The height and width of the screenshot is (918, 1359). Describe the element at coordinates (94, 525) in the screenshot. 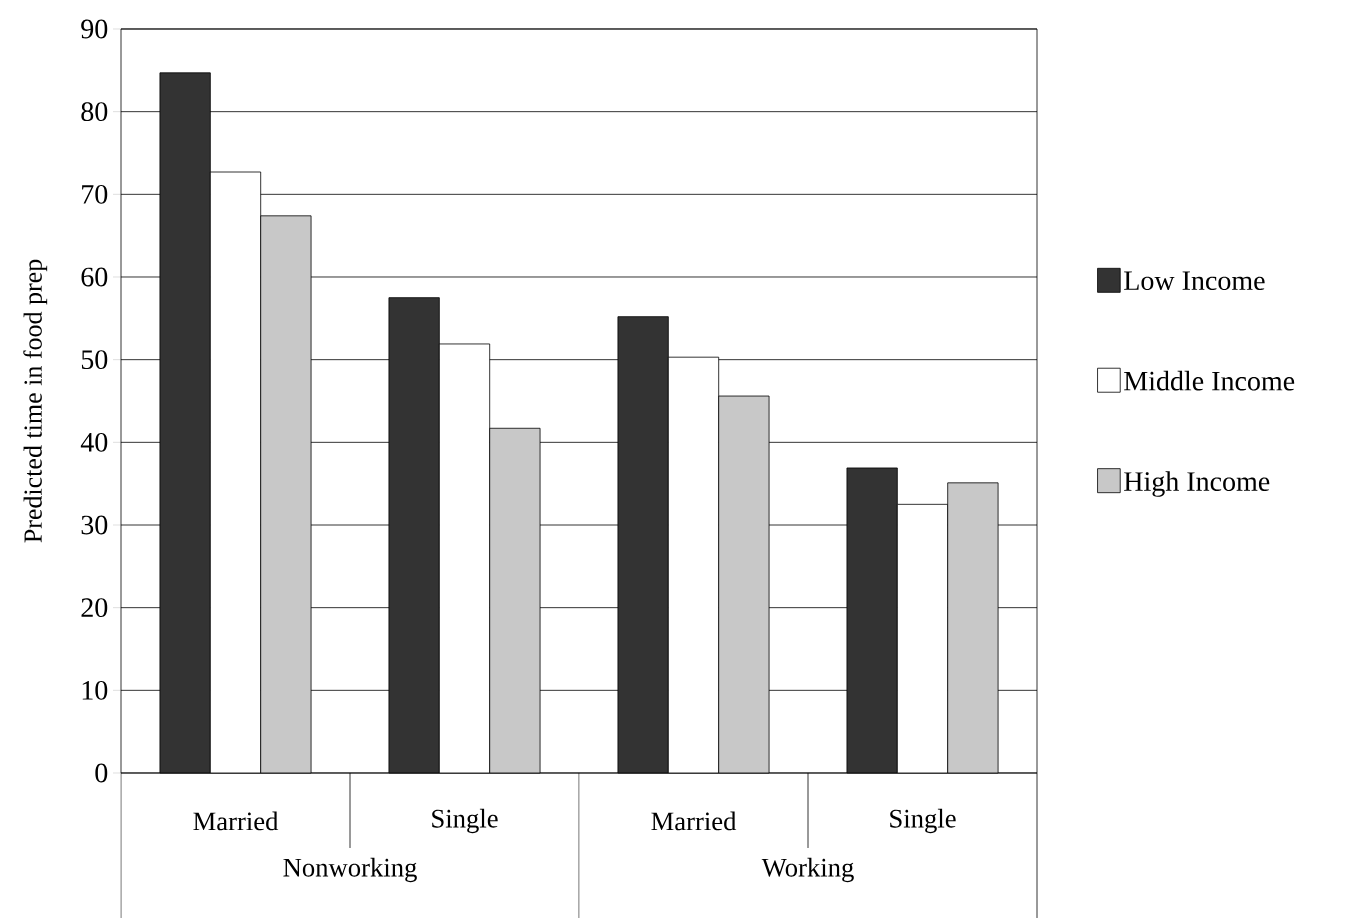

I see `y-tick-label: 30` at that location.